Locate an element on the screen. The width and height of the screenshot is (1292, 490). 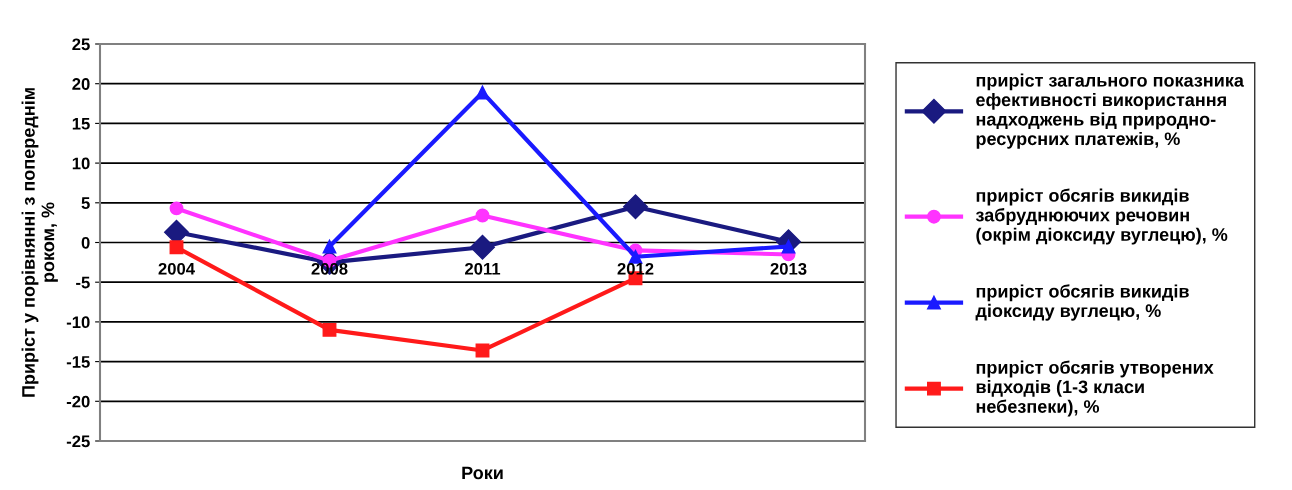
y-tick-label: 20 is located at coordinates (81, 84).